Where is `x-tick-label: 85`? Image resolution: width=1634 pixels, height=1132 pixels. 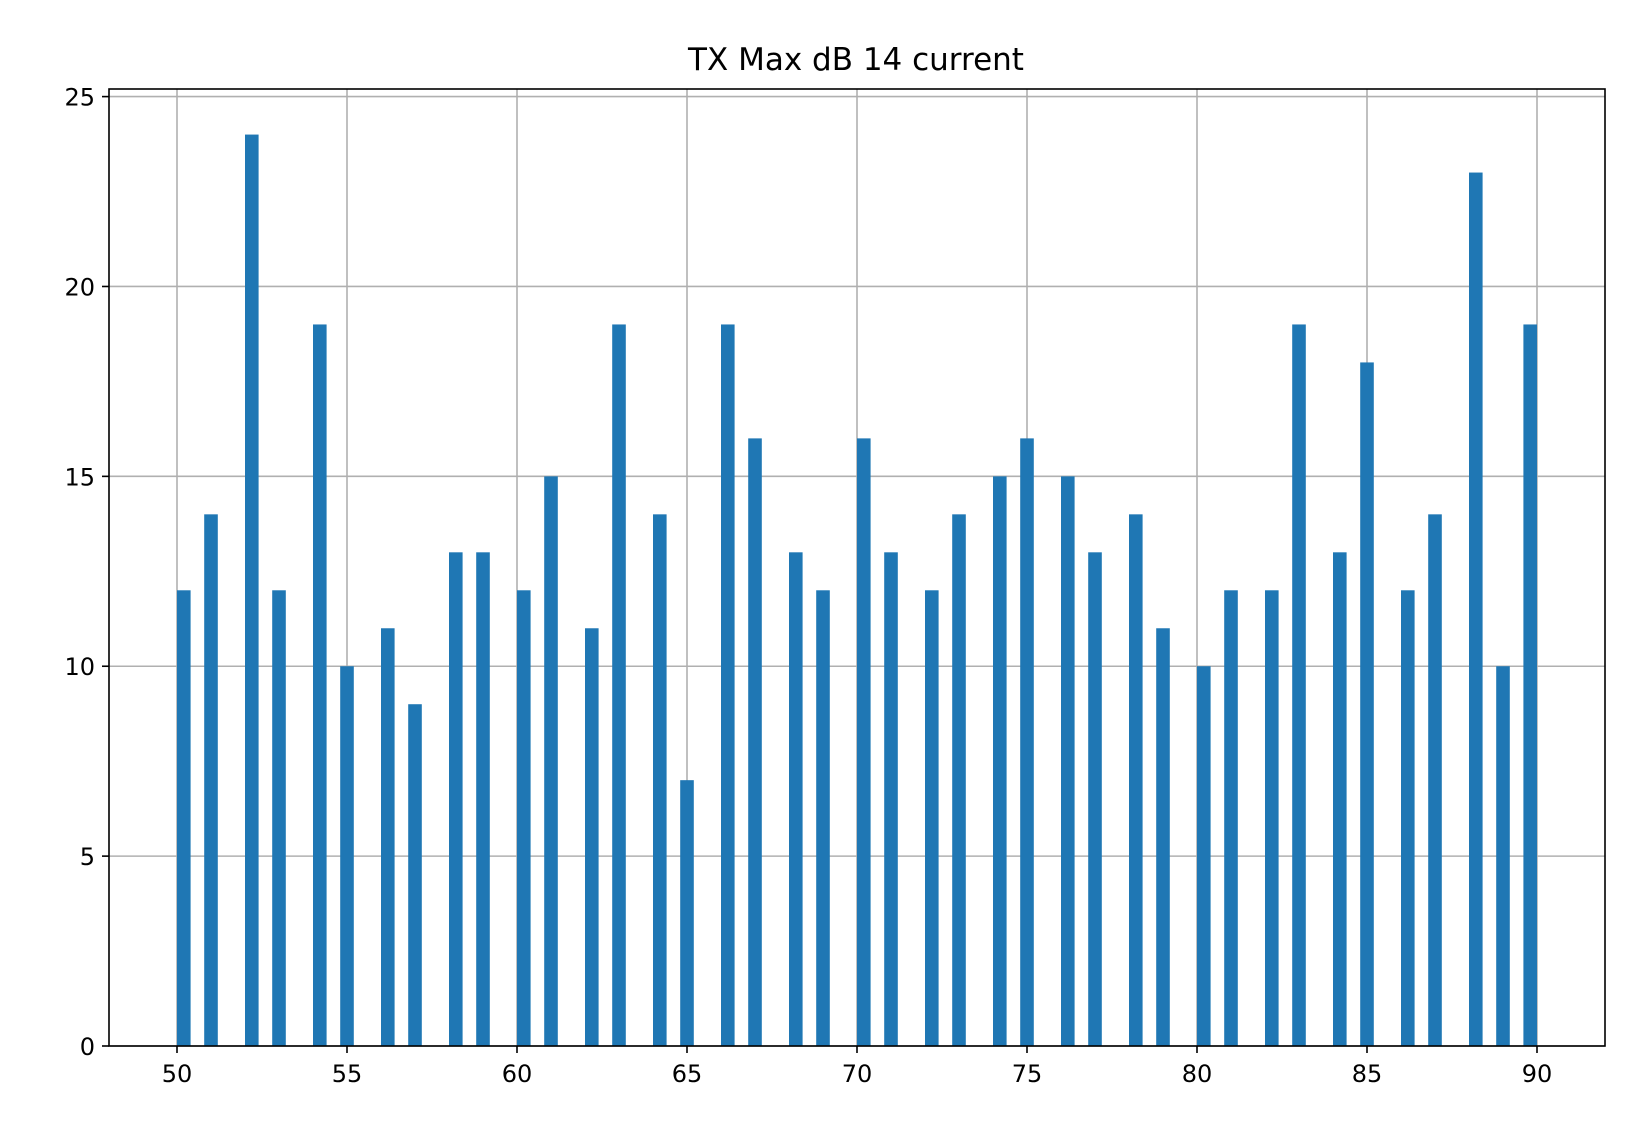 x-tick-label: 85 is located at coordinates (1367, 1074).